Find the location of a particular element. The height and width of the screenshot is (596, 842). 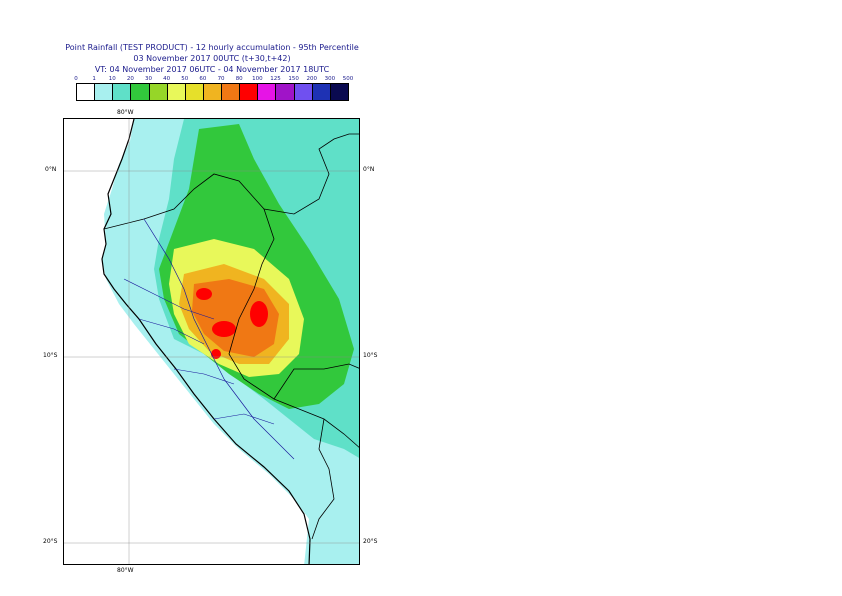

lat-label-left-20s: 20°S is located at coordinates (50, 541).